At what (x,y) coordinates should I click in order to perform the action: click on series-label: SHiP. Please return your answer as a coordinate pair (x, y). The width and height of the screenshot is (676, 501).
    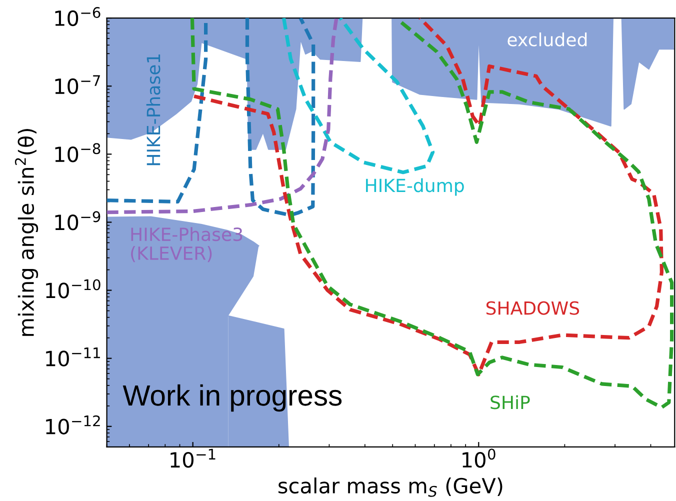
    Looking at the image, I should click on (510, 402).